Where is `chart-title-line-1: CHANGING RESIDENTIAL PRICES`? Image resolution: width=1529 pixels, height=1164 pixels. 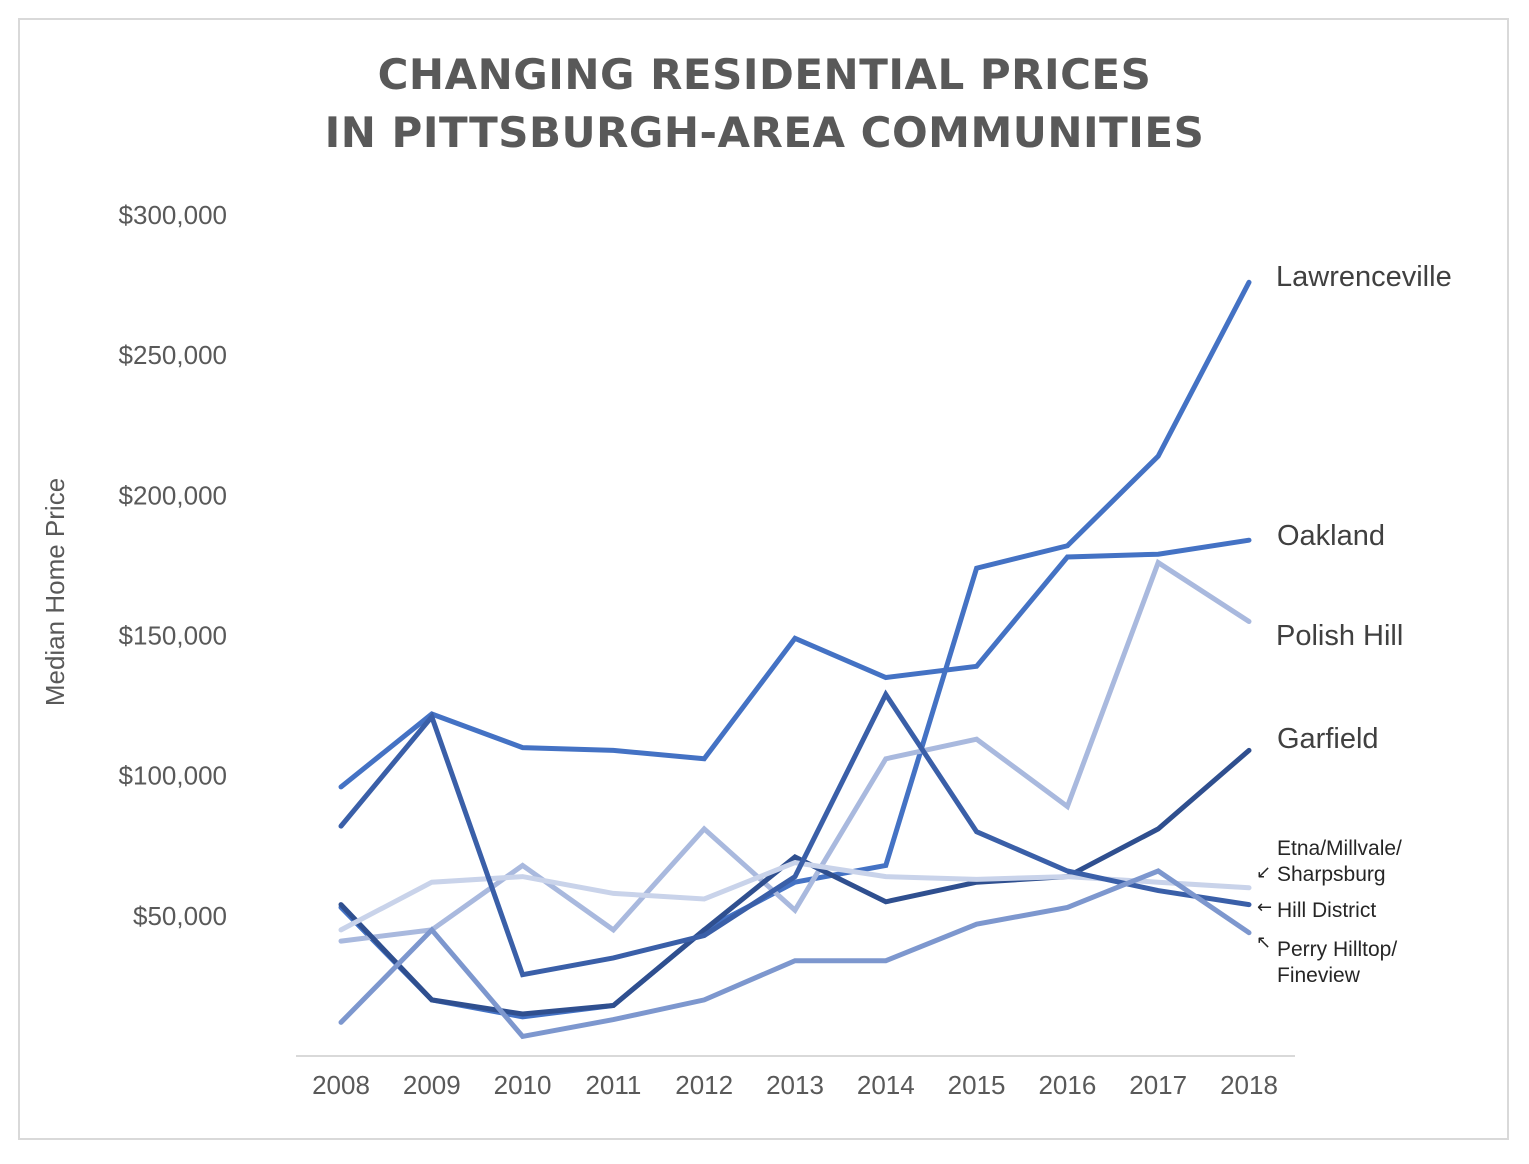 chart-title-line-1: CHANGING RESIDENTIAL PRICES is located at coordinates (764, 74).